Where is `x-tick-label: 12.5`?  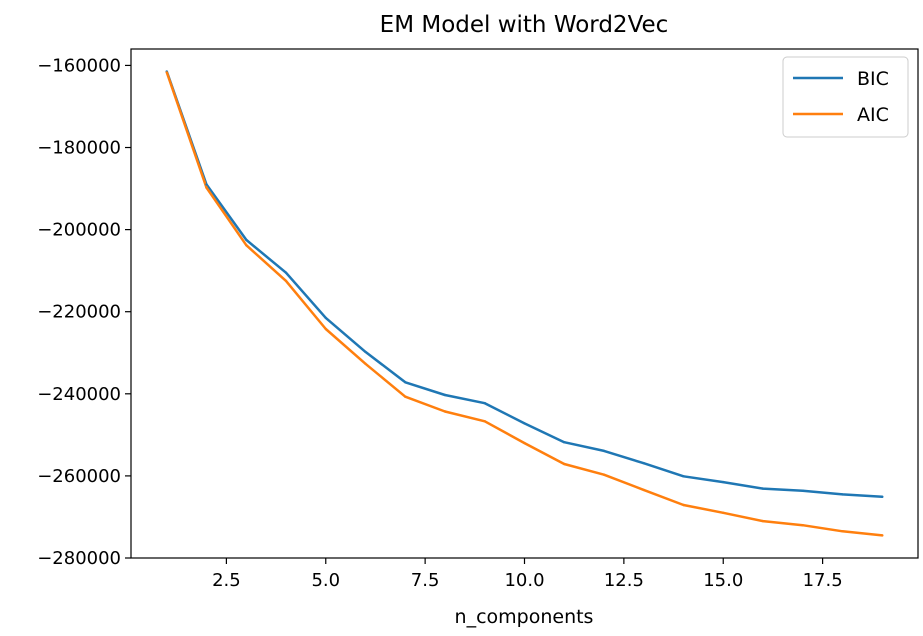 x-tick-label: 12.5 is located at coordinates (624, 580).